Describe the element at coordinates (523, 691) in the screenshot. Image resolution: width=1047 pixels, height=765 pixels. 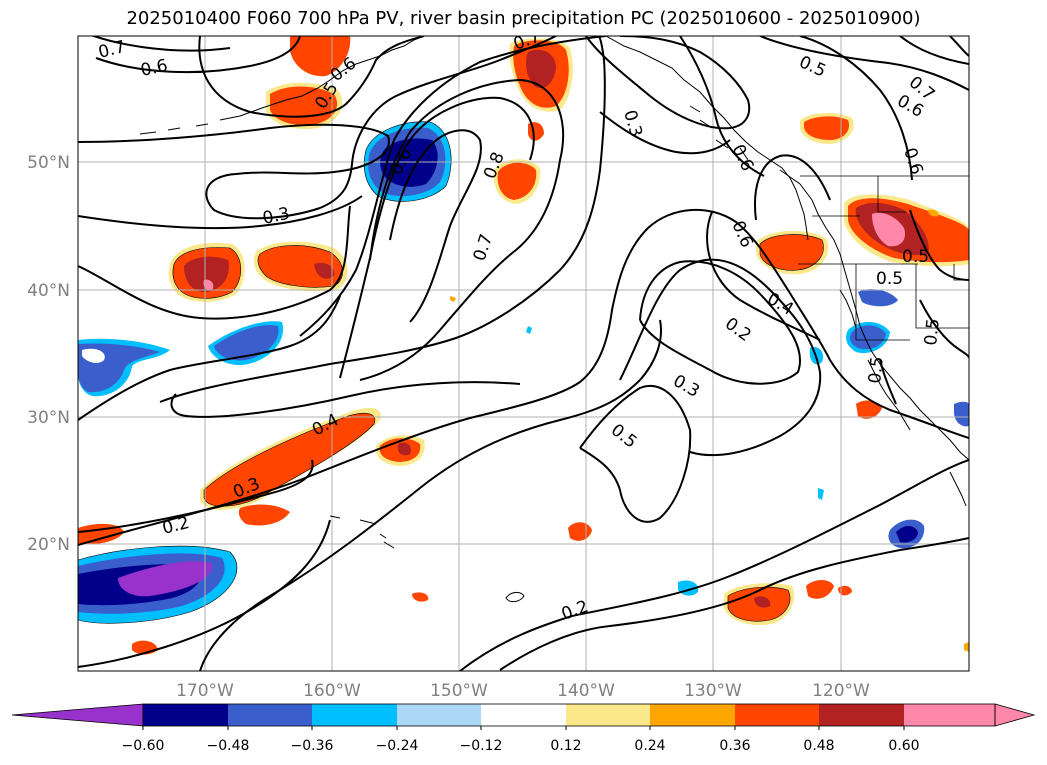
I see `longitude-labels: 170°W 160°W 150°W 140°W 130°W 120°W` at that location.